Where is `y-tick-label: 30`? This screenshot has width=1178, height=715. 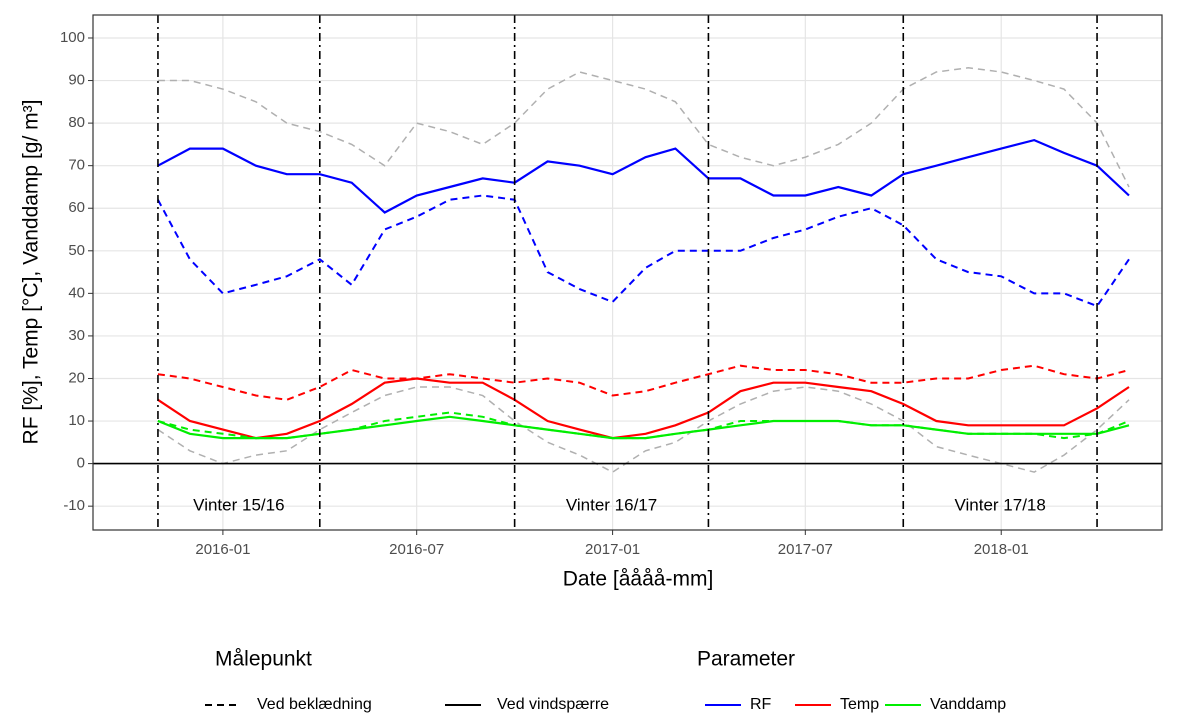 y-tick-label: 30 is located at coordinates (76, 335).